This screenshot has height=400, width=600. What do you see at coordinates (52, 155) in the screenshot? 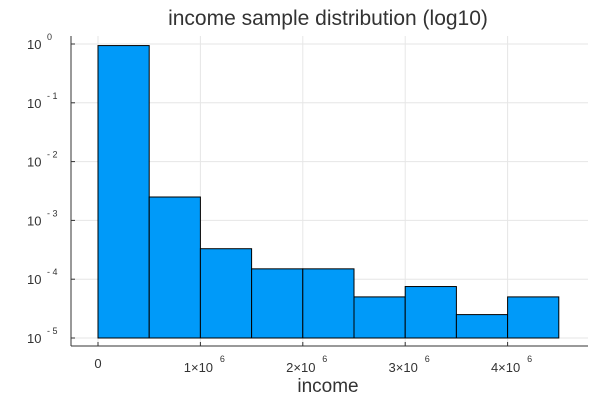
I see `y-tick-exponent: - 2` at bounding box center [52, 155].